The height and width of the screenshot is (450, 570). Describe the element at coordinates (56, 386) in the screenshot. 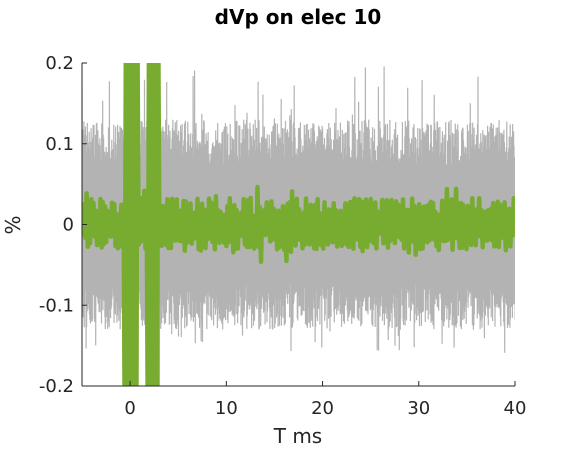

I see `y-tick-label: -0.2` at that location.